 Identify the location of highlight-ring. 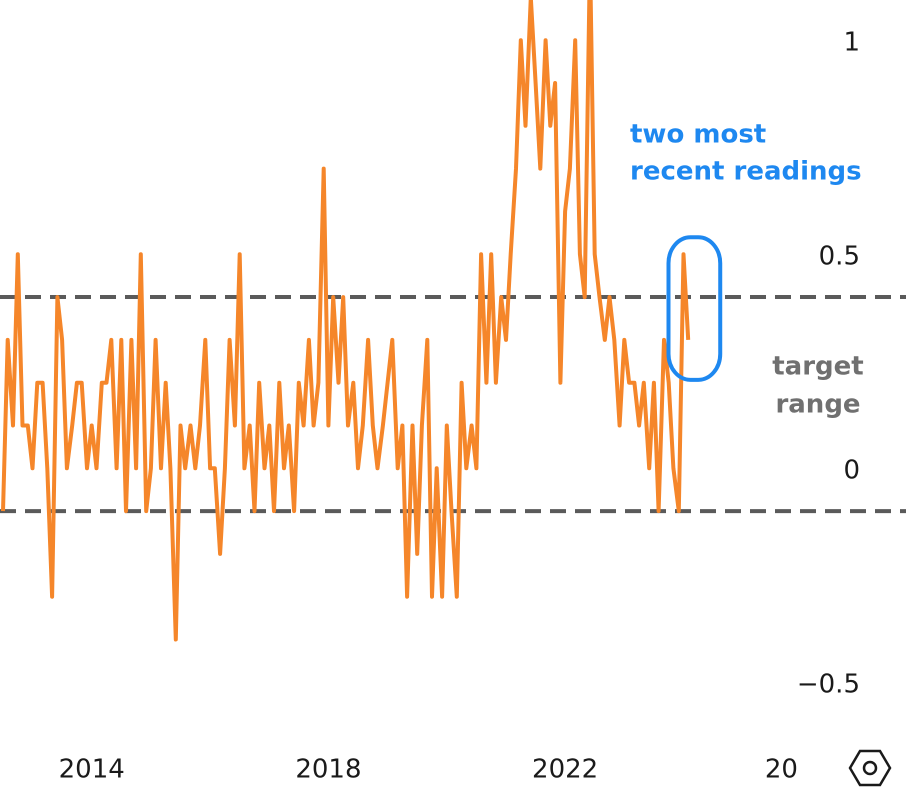
(694, 308).